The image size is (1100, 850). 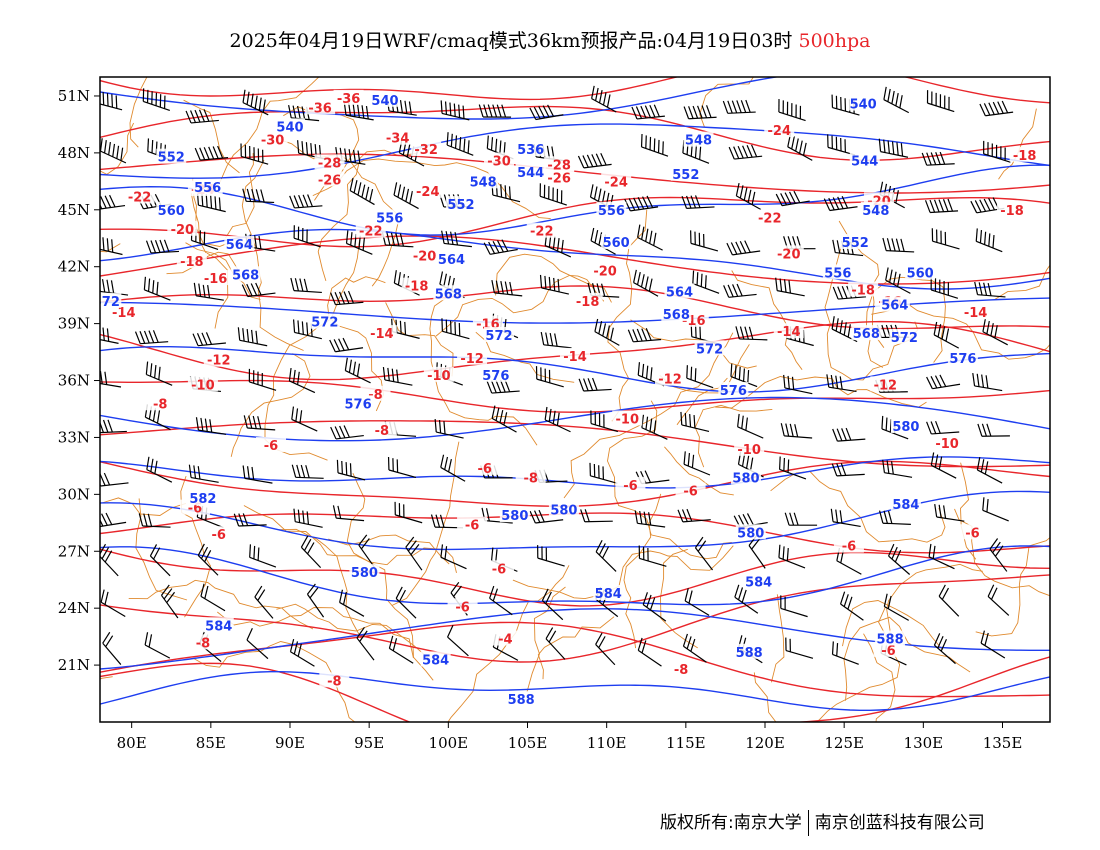 I want to click on height-label: 564, so click(x=239, y=244).